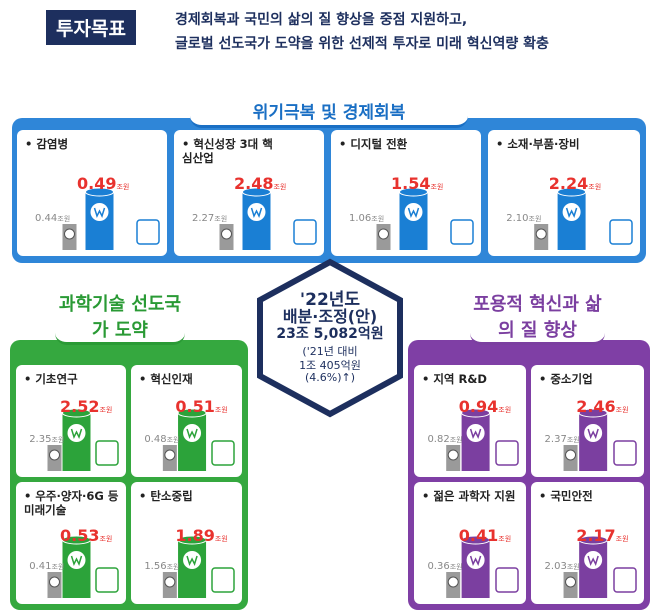 This screenshot has height=614, width=658. Describe the element at coordinates (330, 316) in the screenshot. I see `center-text: 배분·조정(안)` at that location.